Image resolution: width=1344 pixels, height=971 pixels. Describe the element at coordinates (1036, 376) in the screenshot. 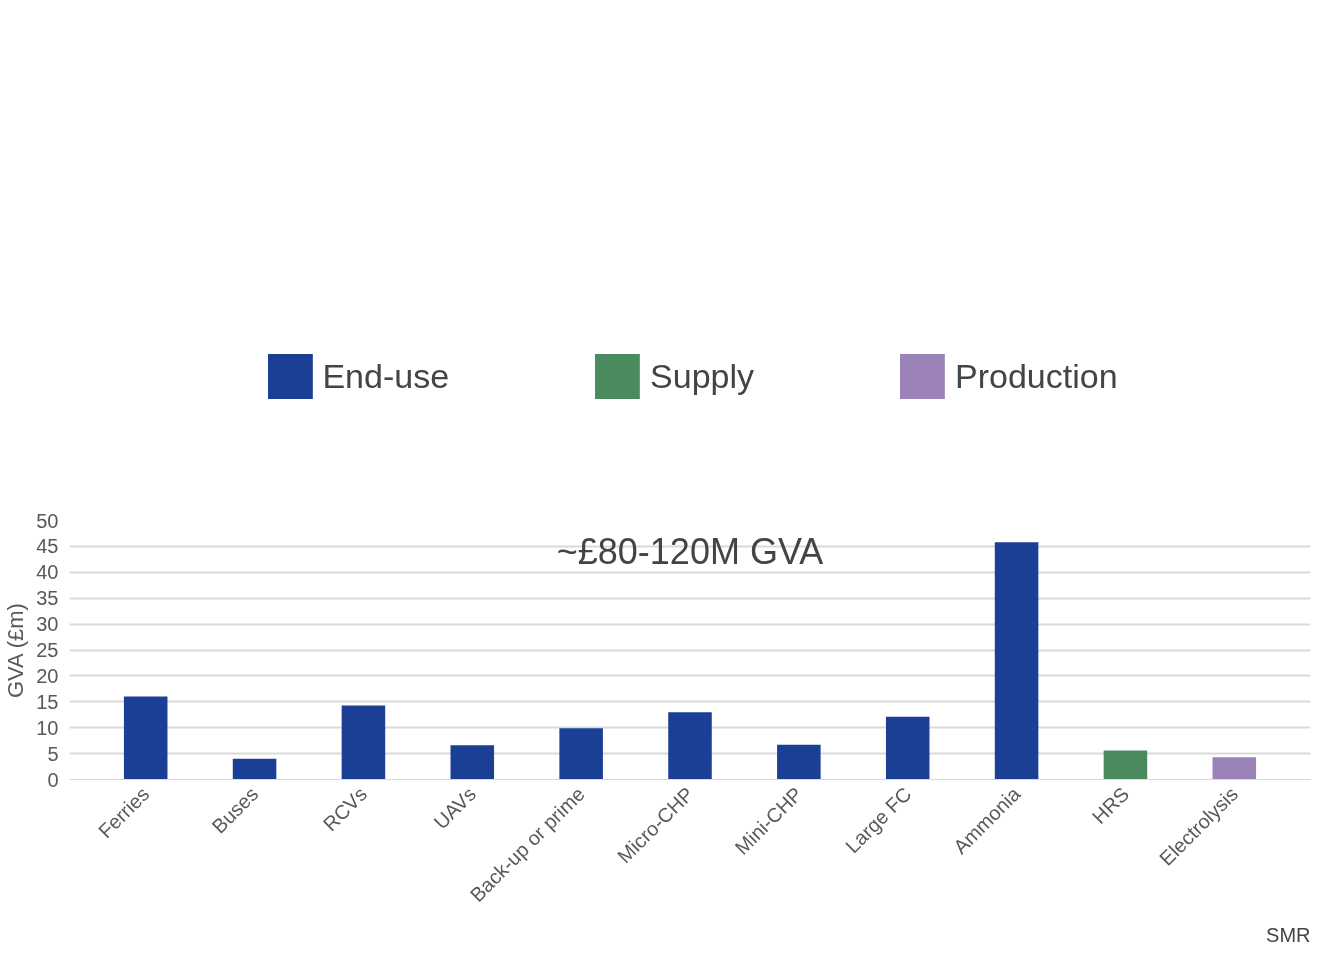

I see `legend-label: Production` at that location.